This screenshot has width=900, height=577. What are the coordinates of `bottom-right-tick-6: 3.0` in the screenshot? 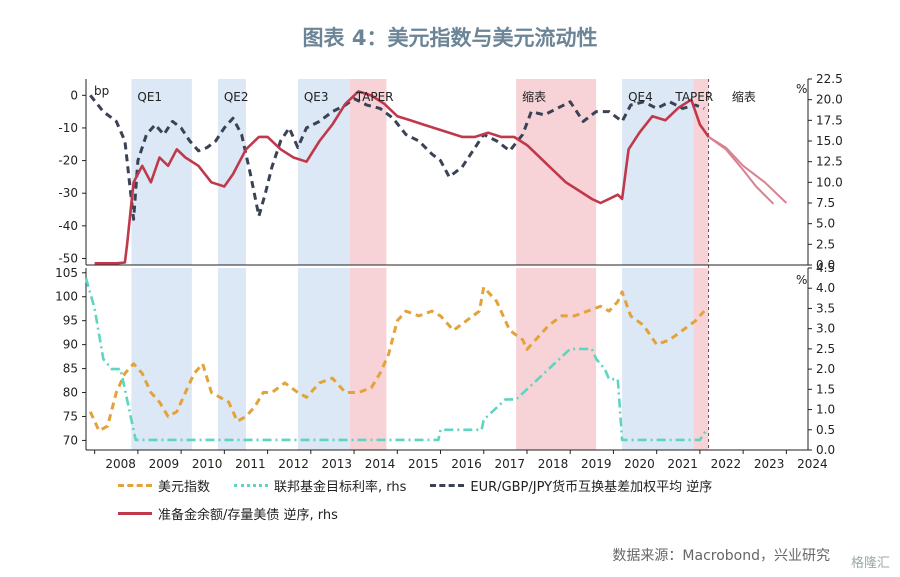 It's located at (825, 329).